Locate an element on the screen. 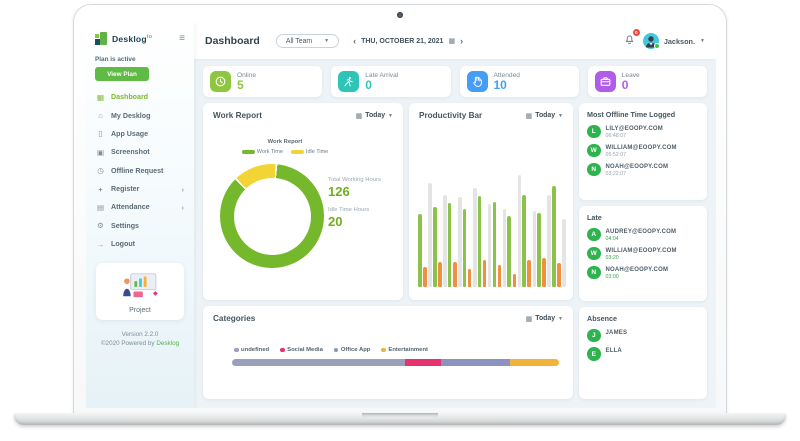 This screenshot has height=441, width=800. camera-dot is located at coordinates (400, 15).